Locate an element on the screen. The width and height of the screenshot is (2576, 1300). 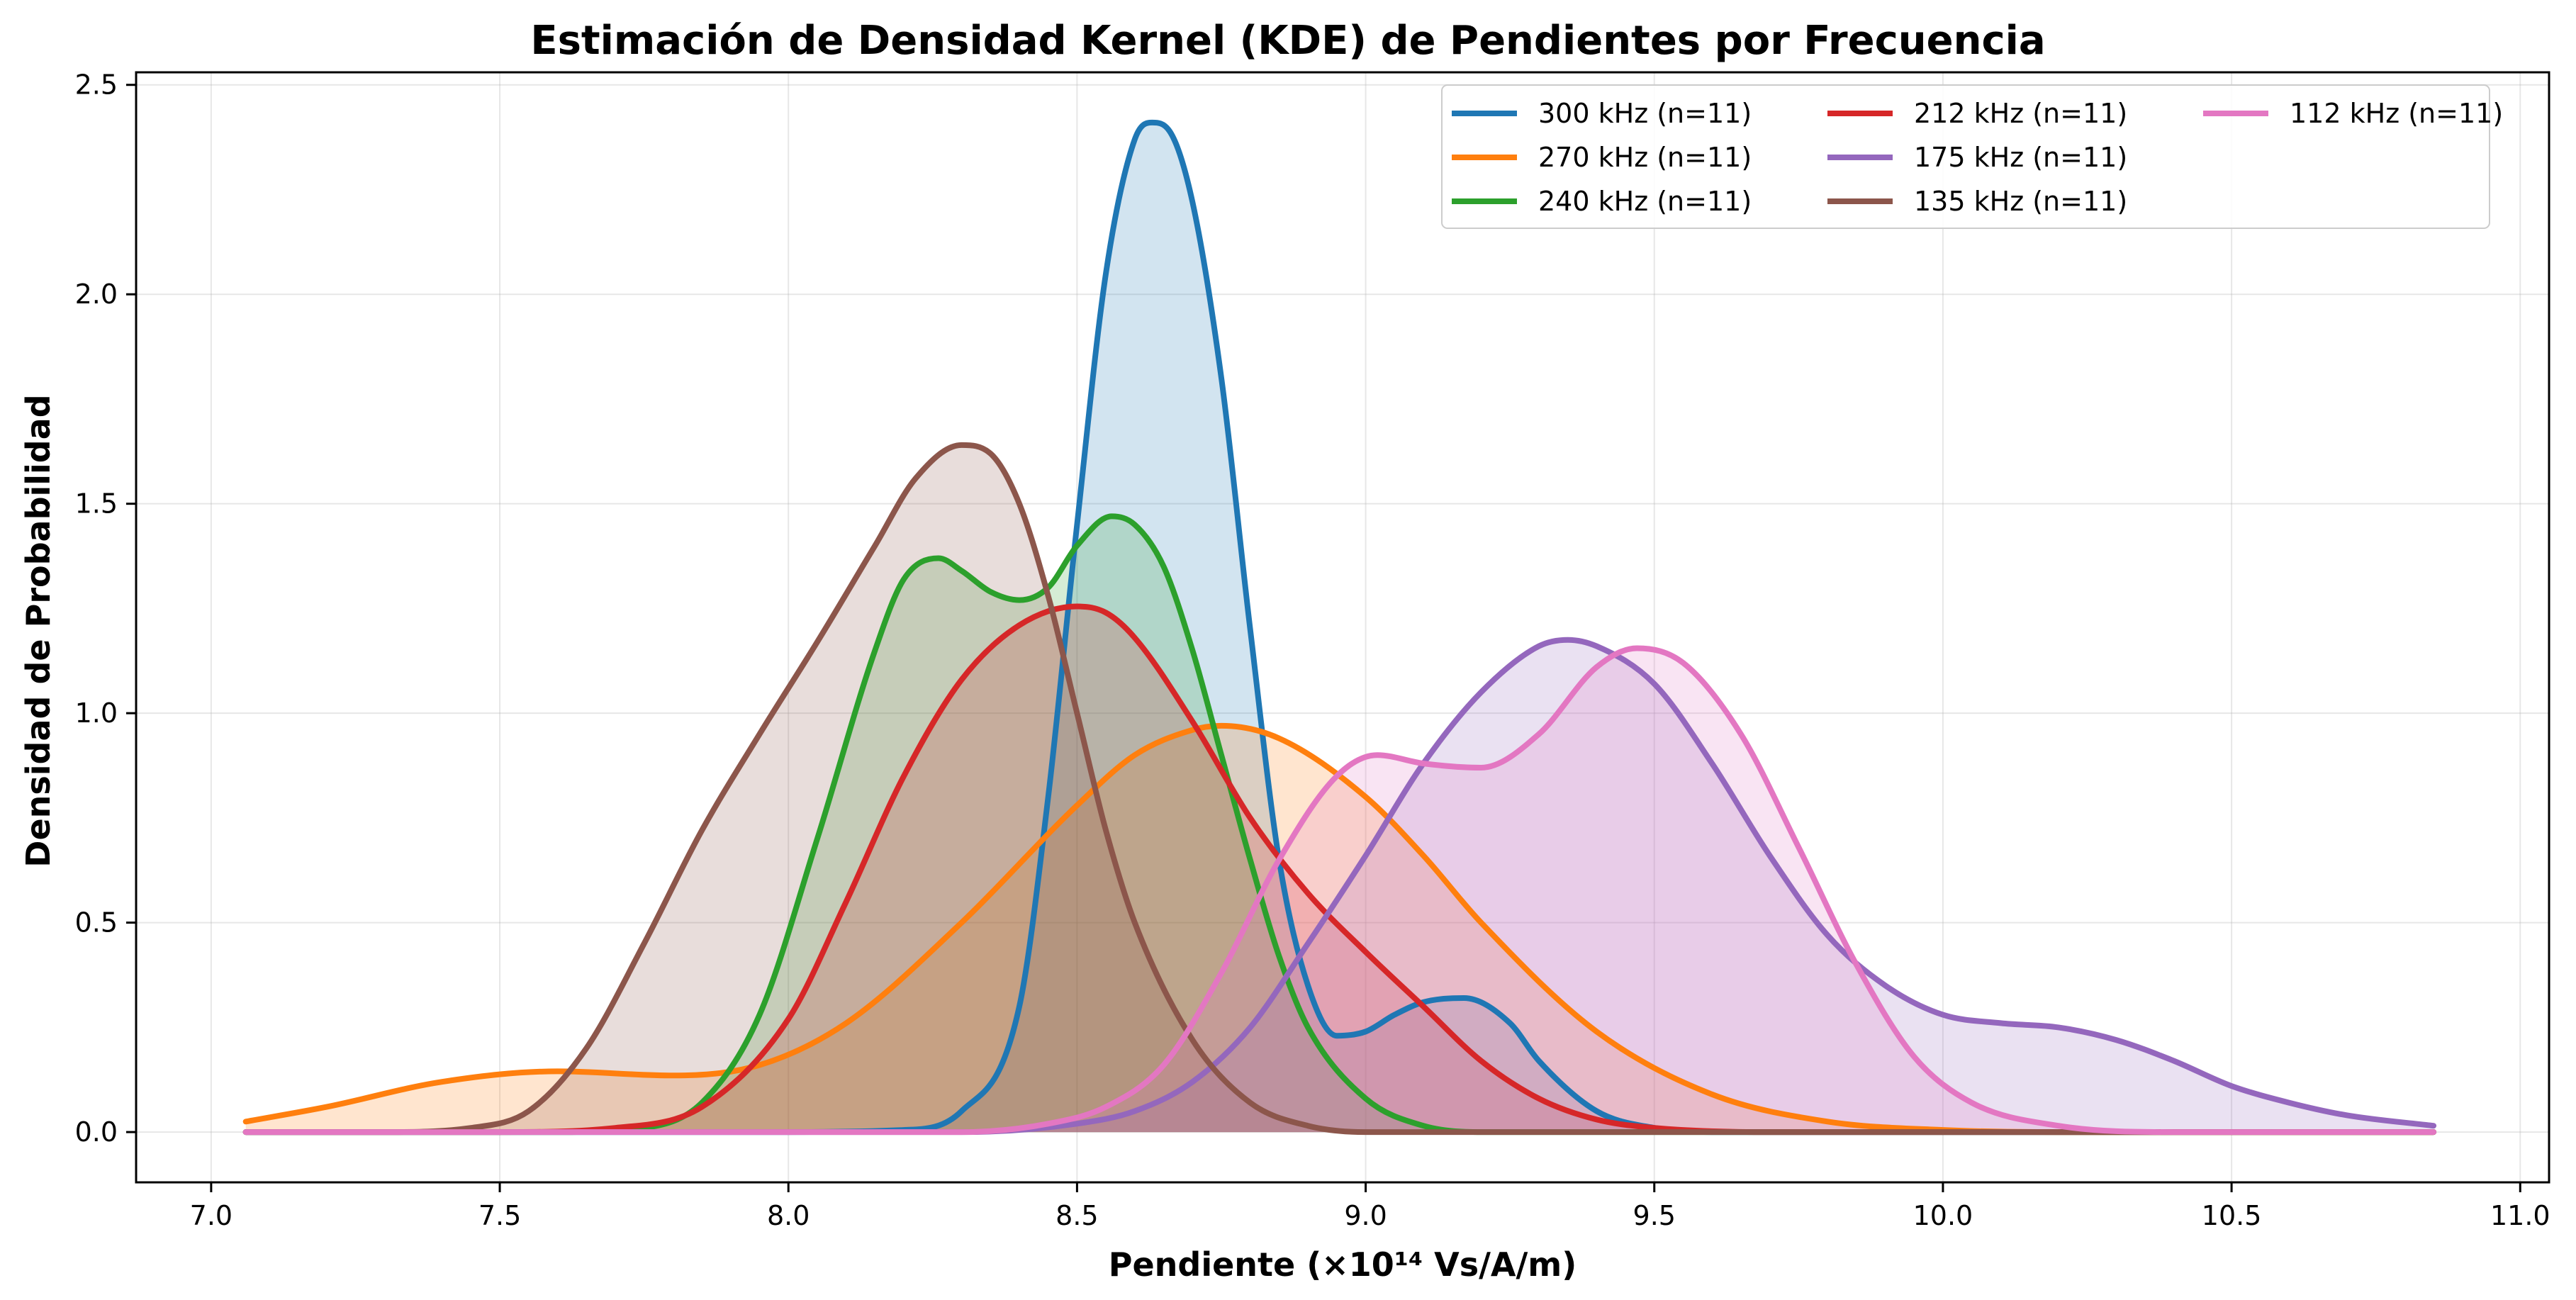
x-tick-label-7: 10.5 is located at coordinates (2232, 1215).